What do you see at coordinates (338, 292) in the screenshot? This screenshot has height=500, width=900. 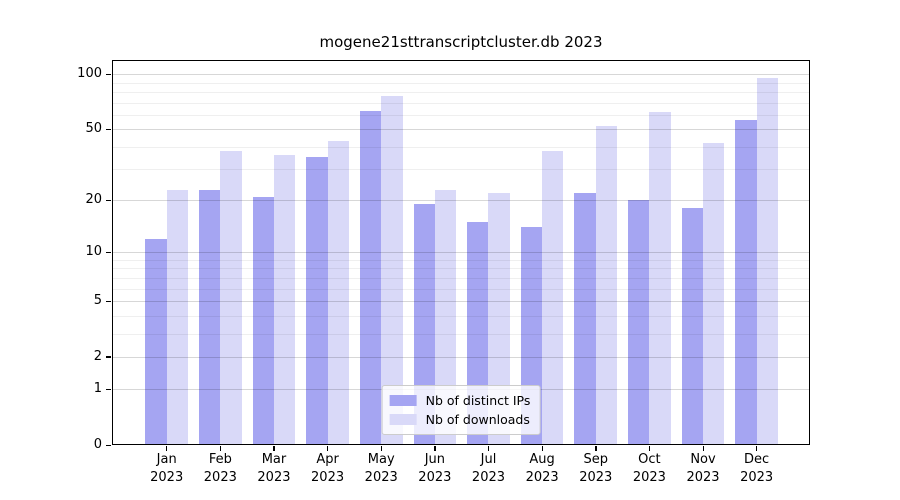 I see `bar-downloads-apr` at bounding box center [338, 292].